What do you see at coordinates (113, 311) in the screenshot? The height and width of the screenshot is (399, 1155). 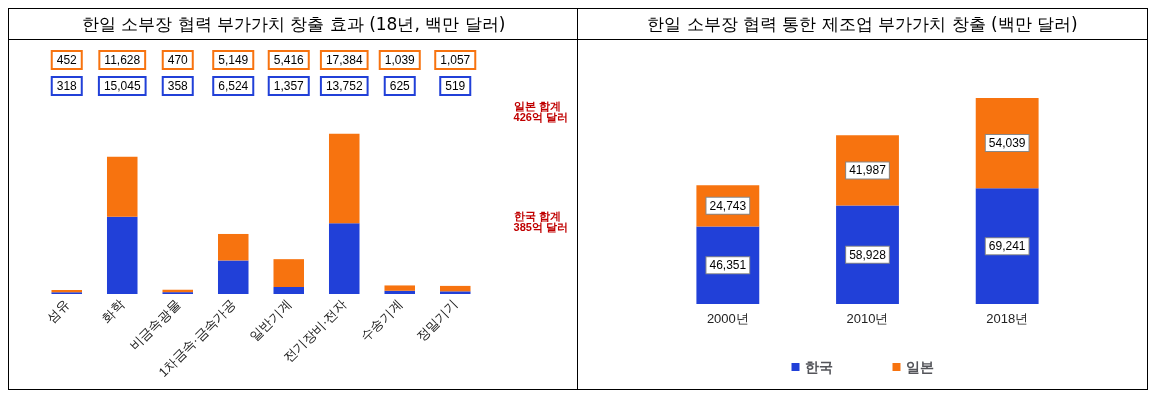 I see `x-tick-label: 화학` at bounding box center [113, 311].